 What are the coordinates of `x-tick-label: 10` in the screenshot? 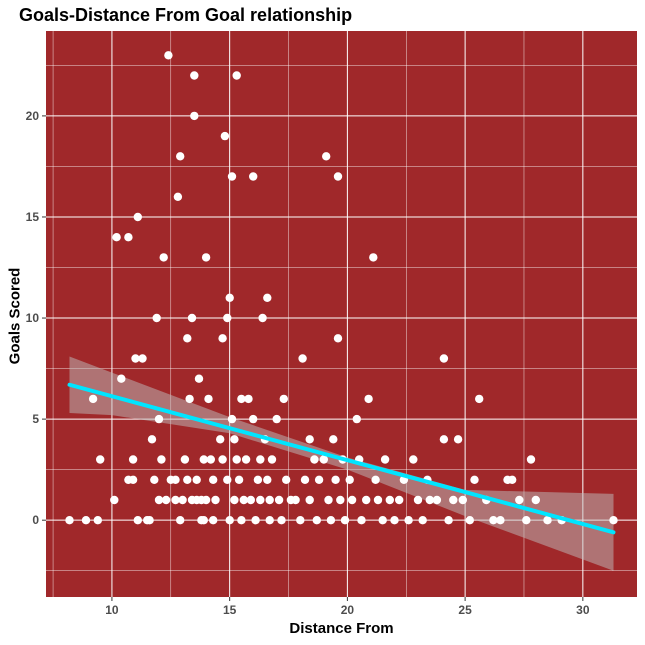 It's located at (112, 610).